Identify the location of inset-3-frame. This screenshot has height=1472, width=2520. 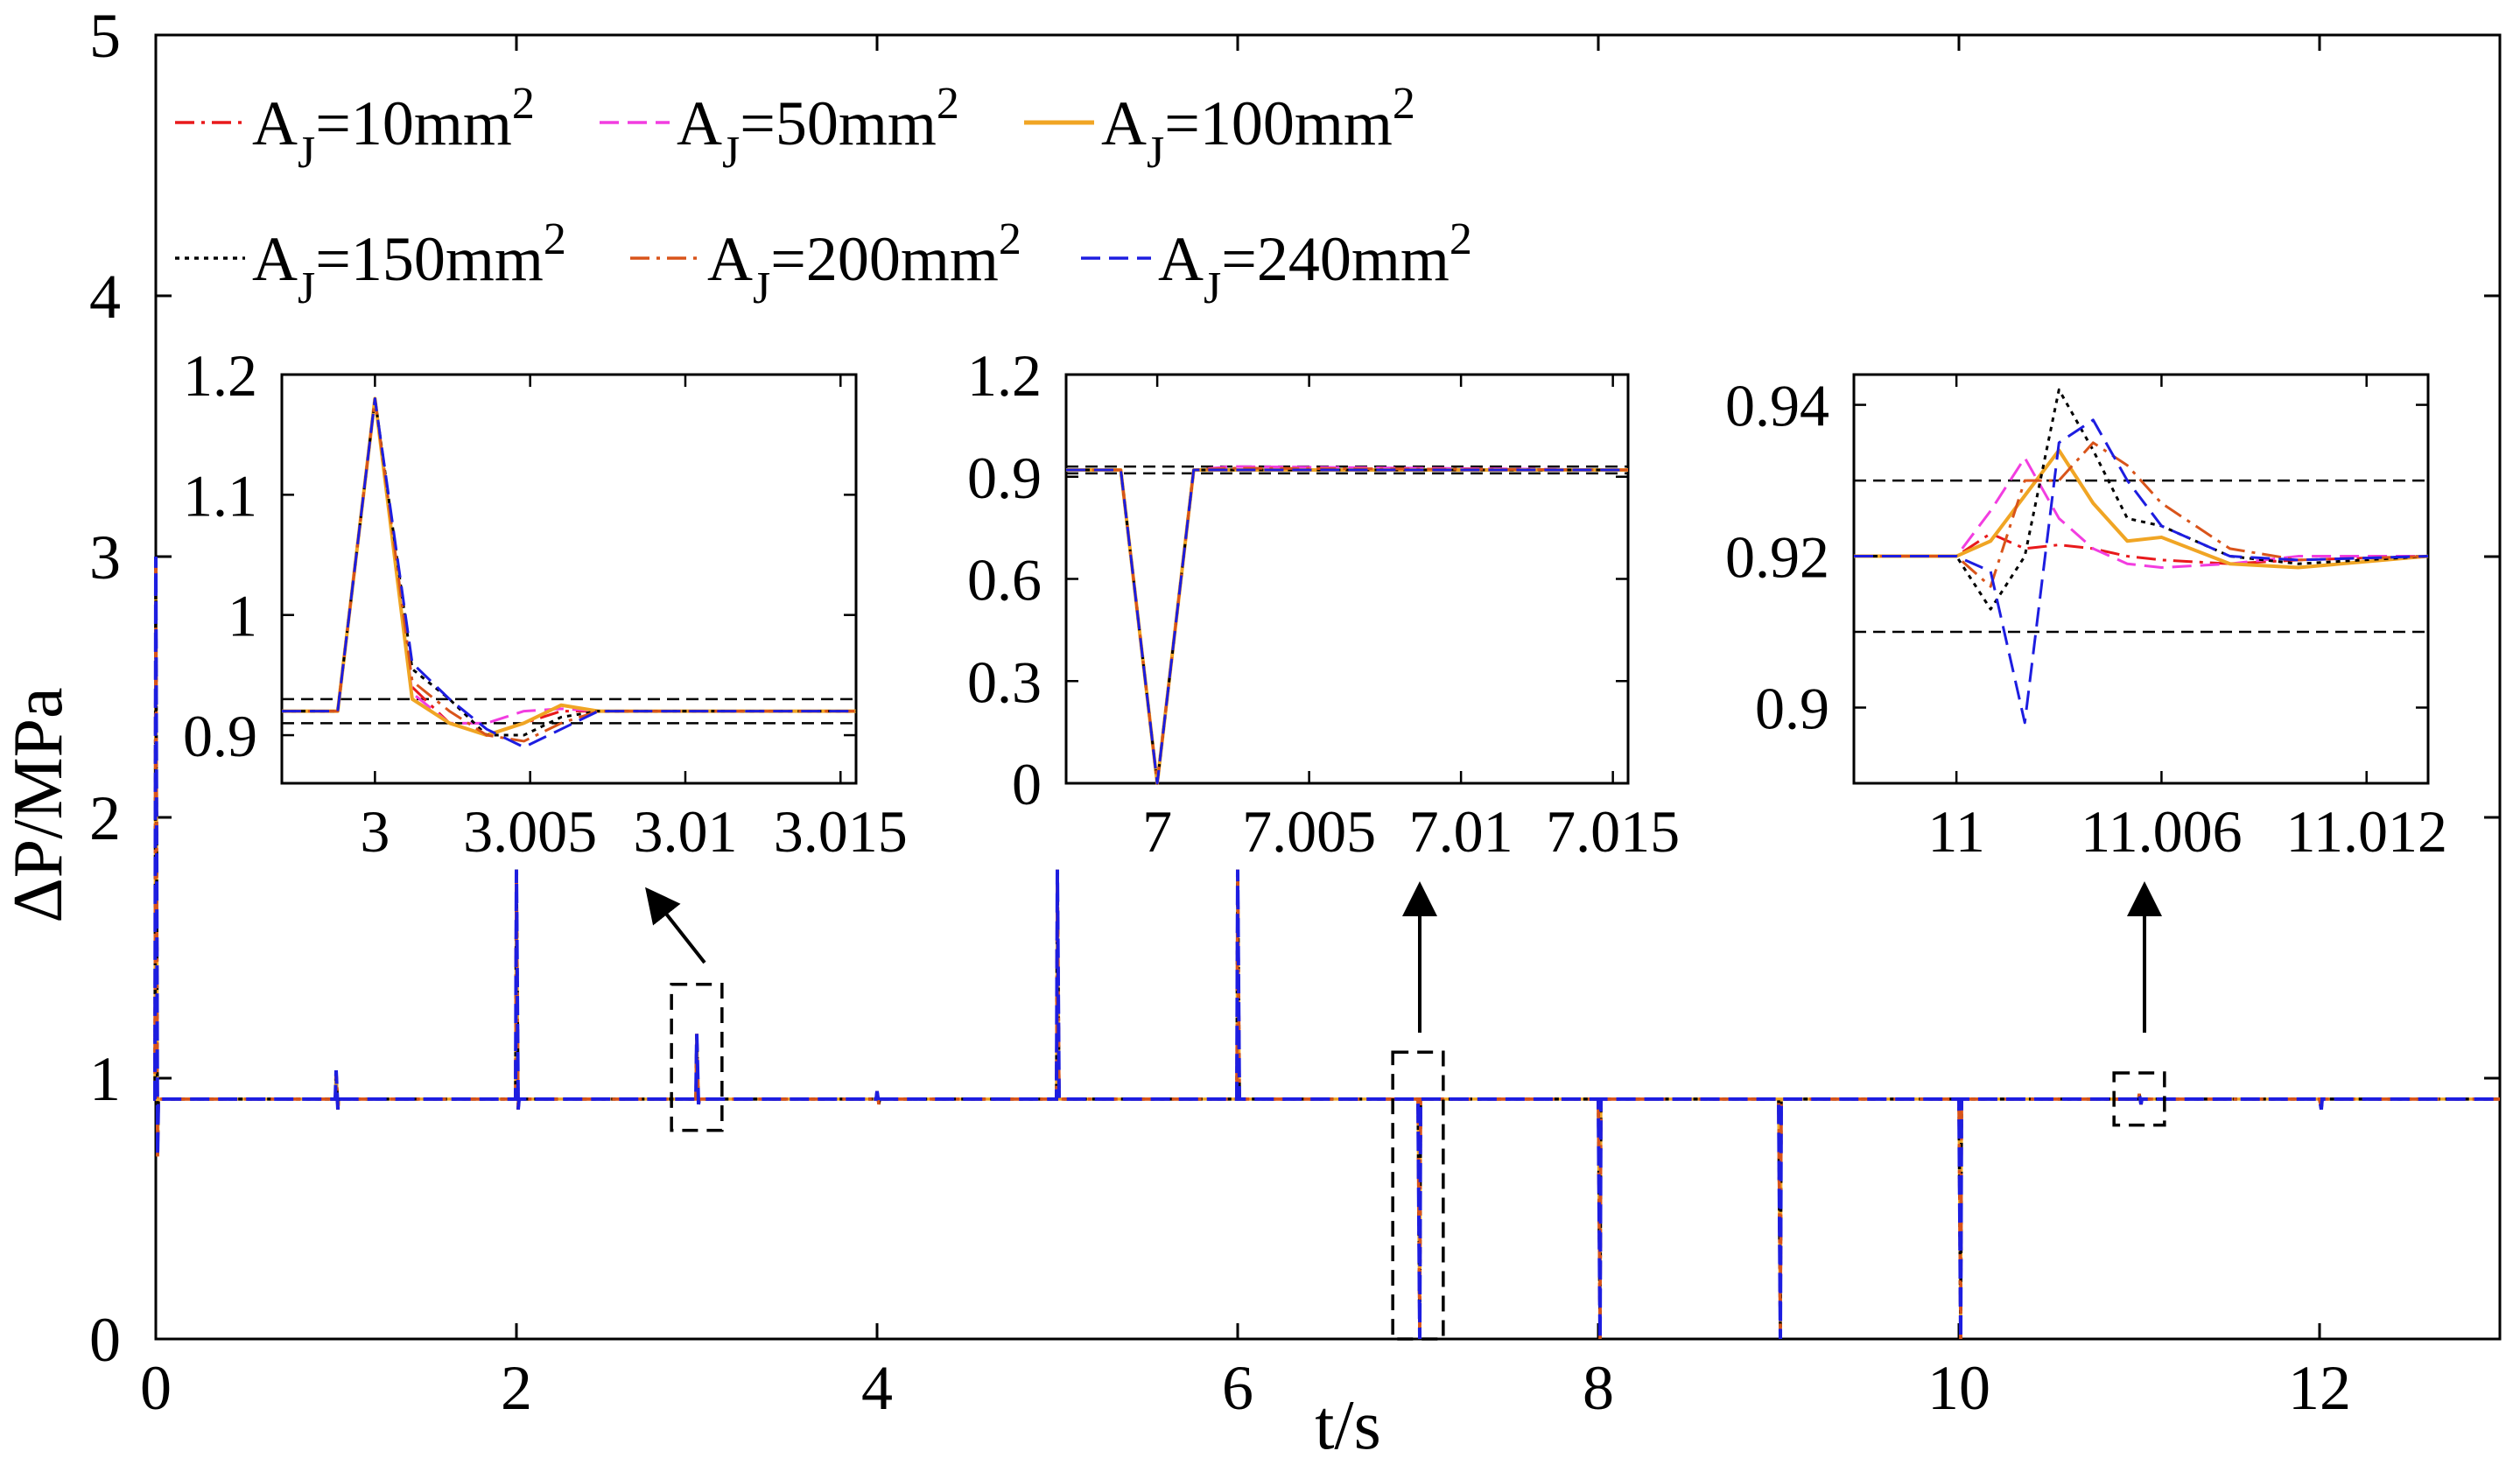
(2141, 579).